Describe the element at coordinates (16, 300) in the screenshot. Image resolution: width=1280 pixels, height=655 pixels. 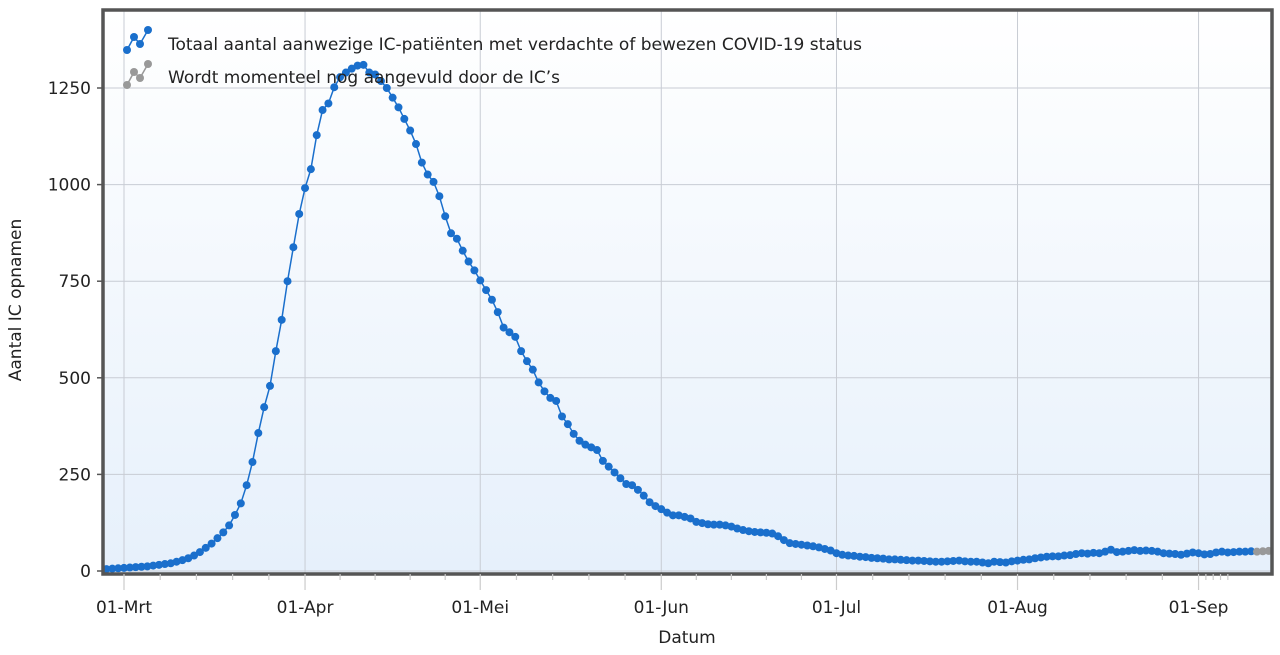
I see `y-axis-label: Aantal IC opnamen` at that location.